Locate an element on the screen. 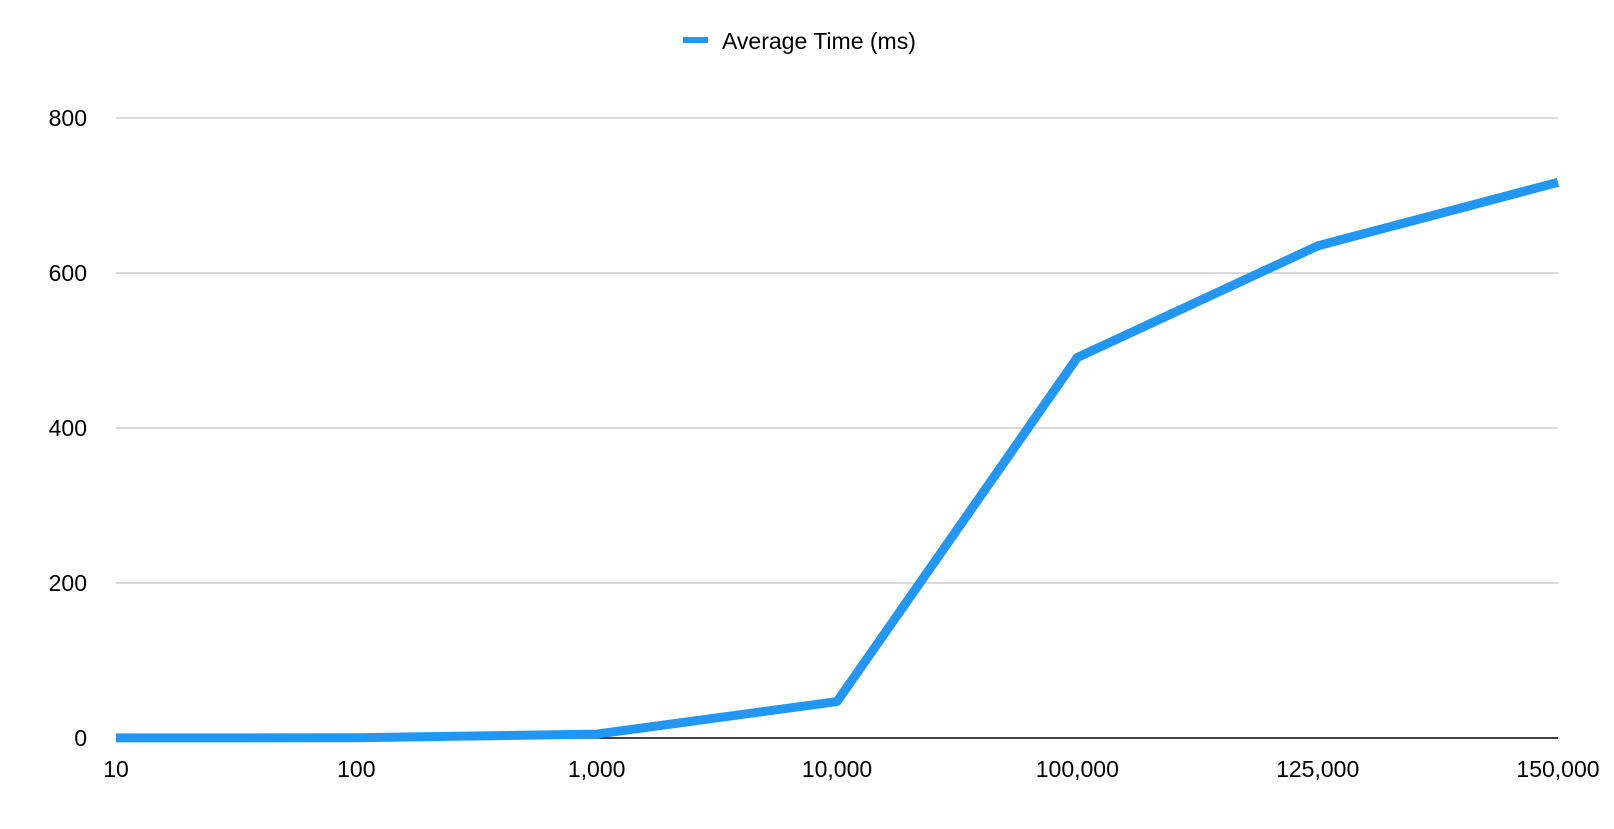 This screenshot has height=829, width=1614. legend-label-average-time: Average Time (ms) is located at coordinates (819, 41).